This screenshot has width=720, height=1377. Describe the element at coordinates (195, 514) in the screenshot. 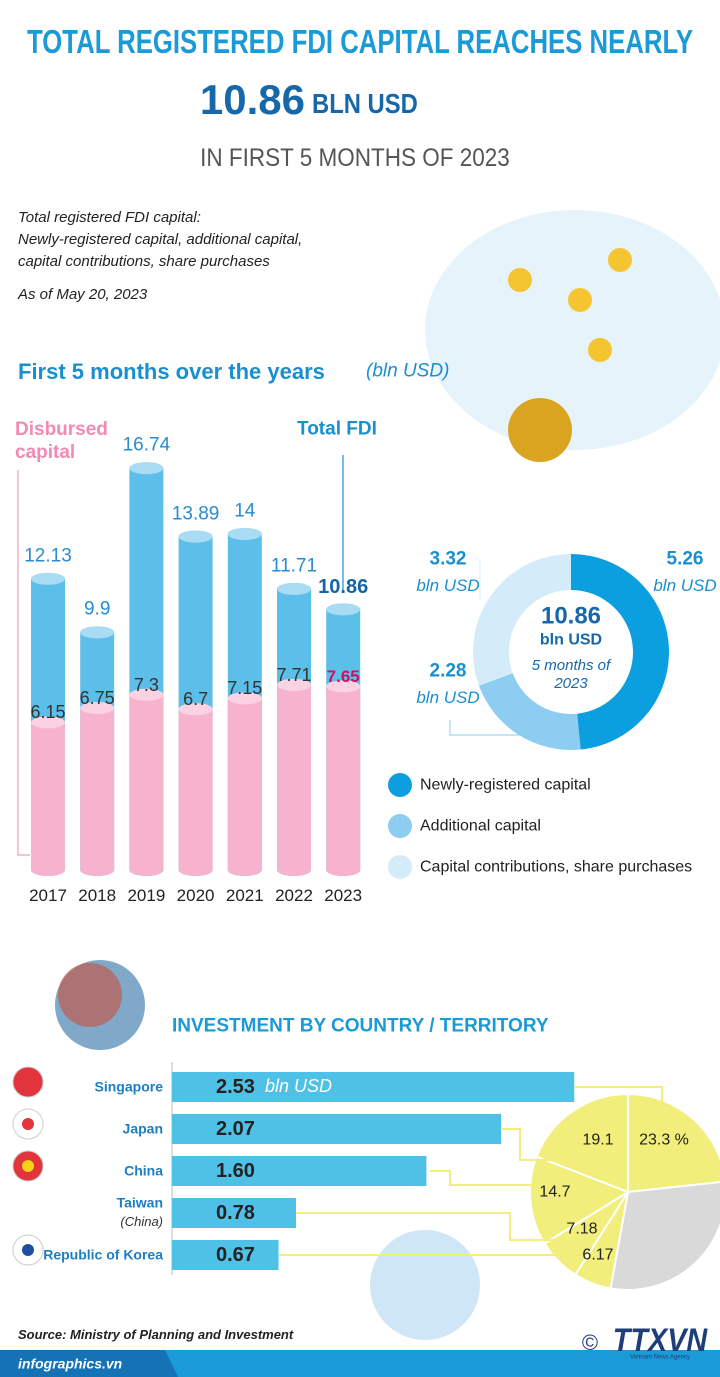

I see `value-label: 13.89` at that location.